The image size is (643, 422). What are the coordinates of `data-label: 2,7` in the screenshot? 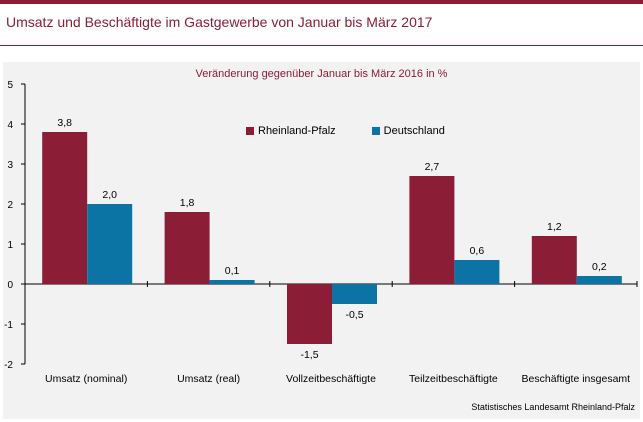 It's located at (432, 167).